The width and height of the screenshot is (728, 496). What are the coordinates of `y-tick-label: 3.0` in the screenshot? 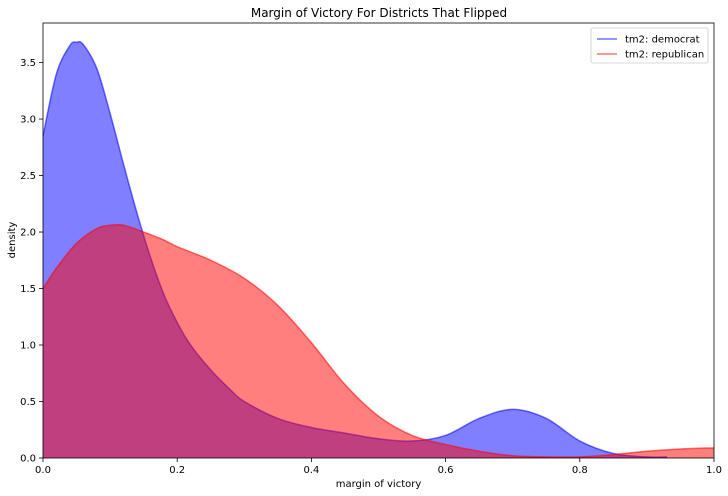 It's located at (28, 120).